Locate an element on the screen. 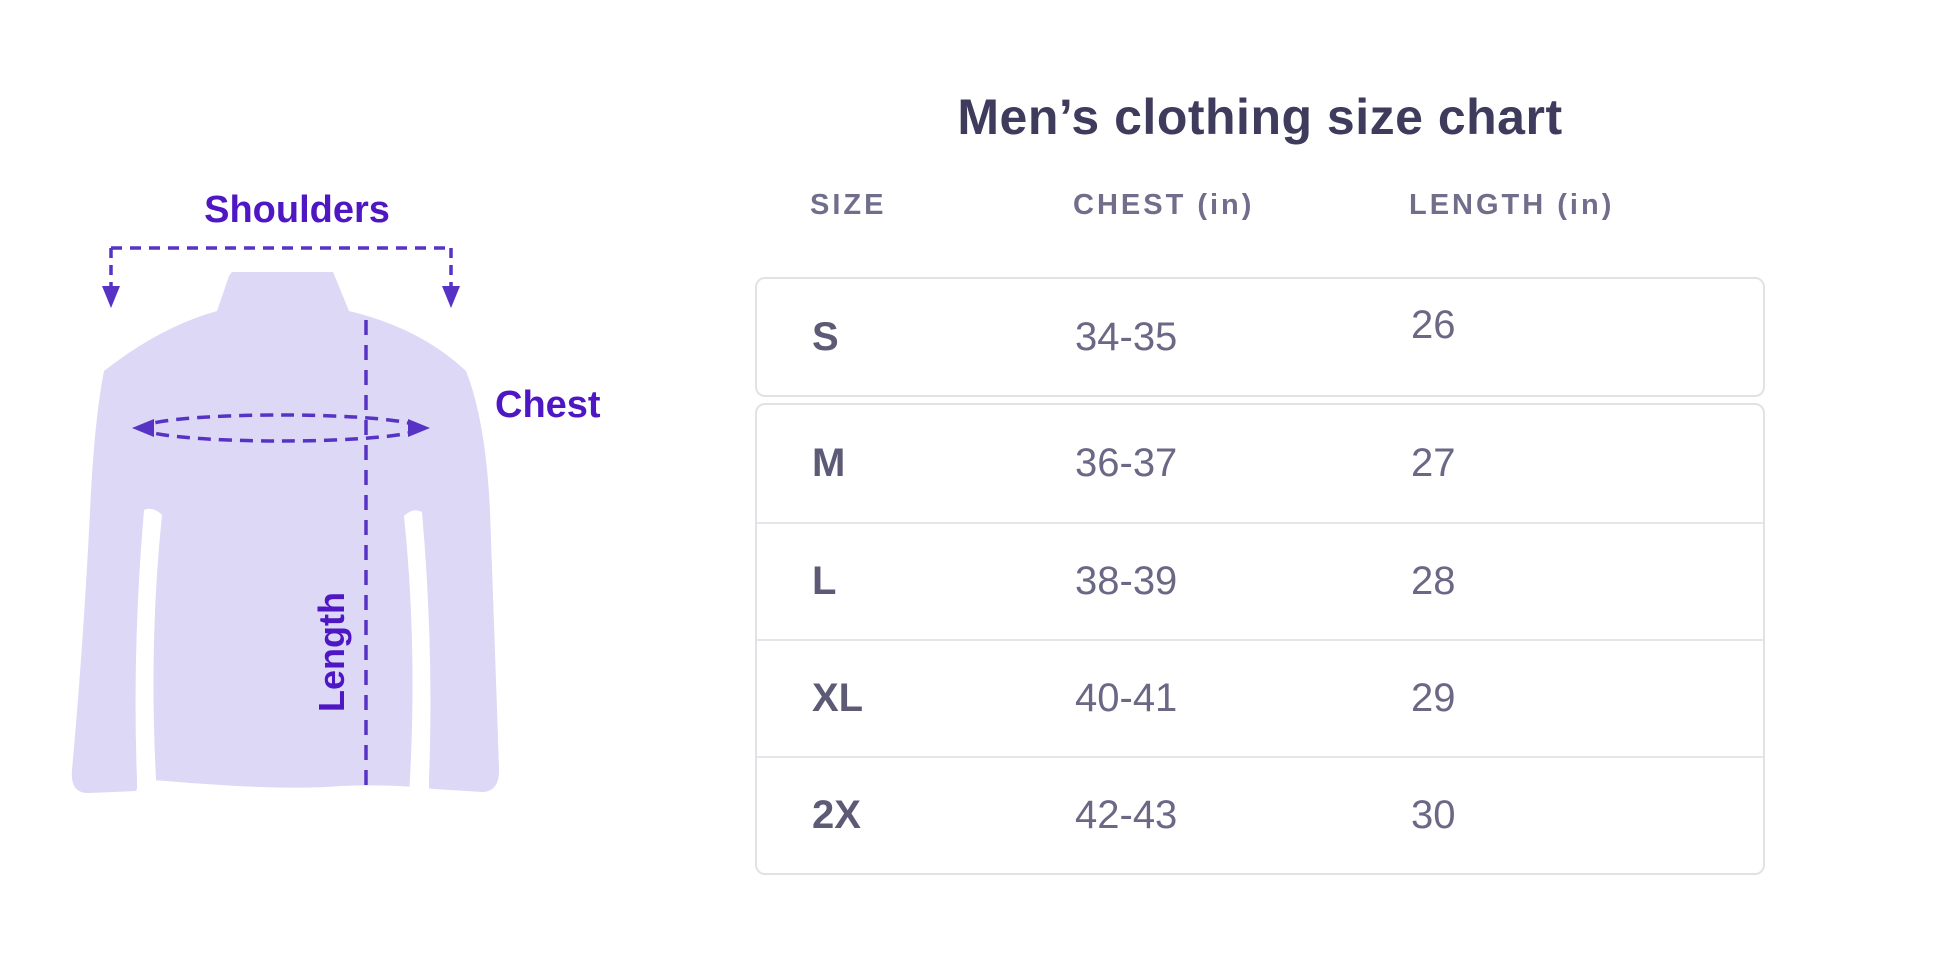  column-header-chest: CHEST (in) is located at coordinates (1164, 204).